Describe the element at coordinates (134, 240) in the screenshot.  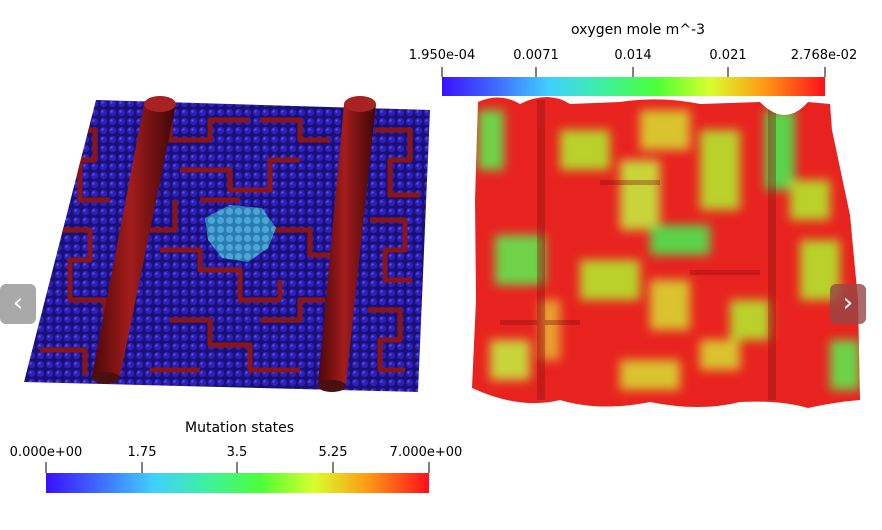
I see `blood-vessel-left` at that location.